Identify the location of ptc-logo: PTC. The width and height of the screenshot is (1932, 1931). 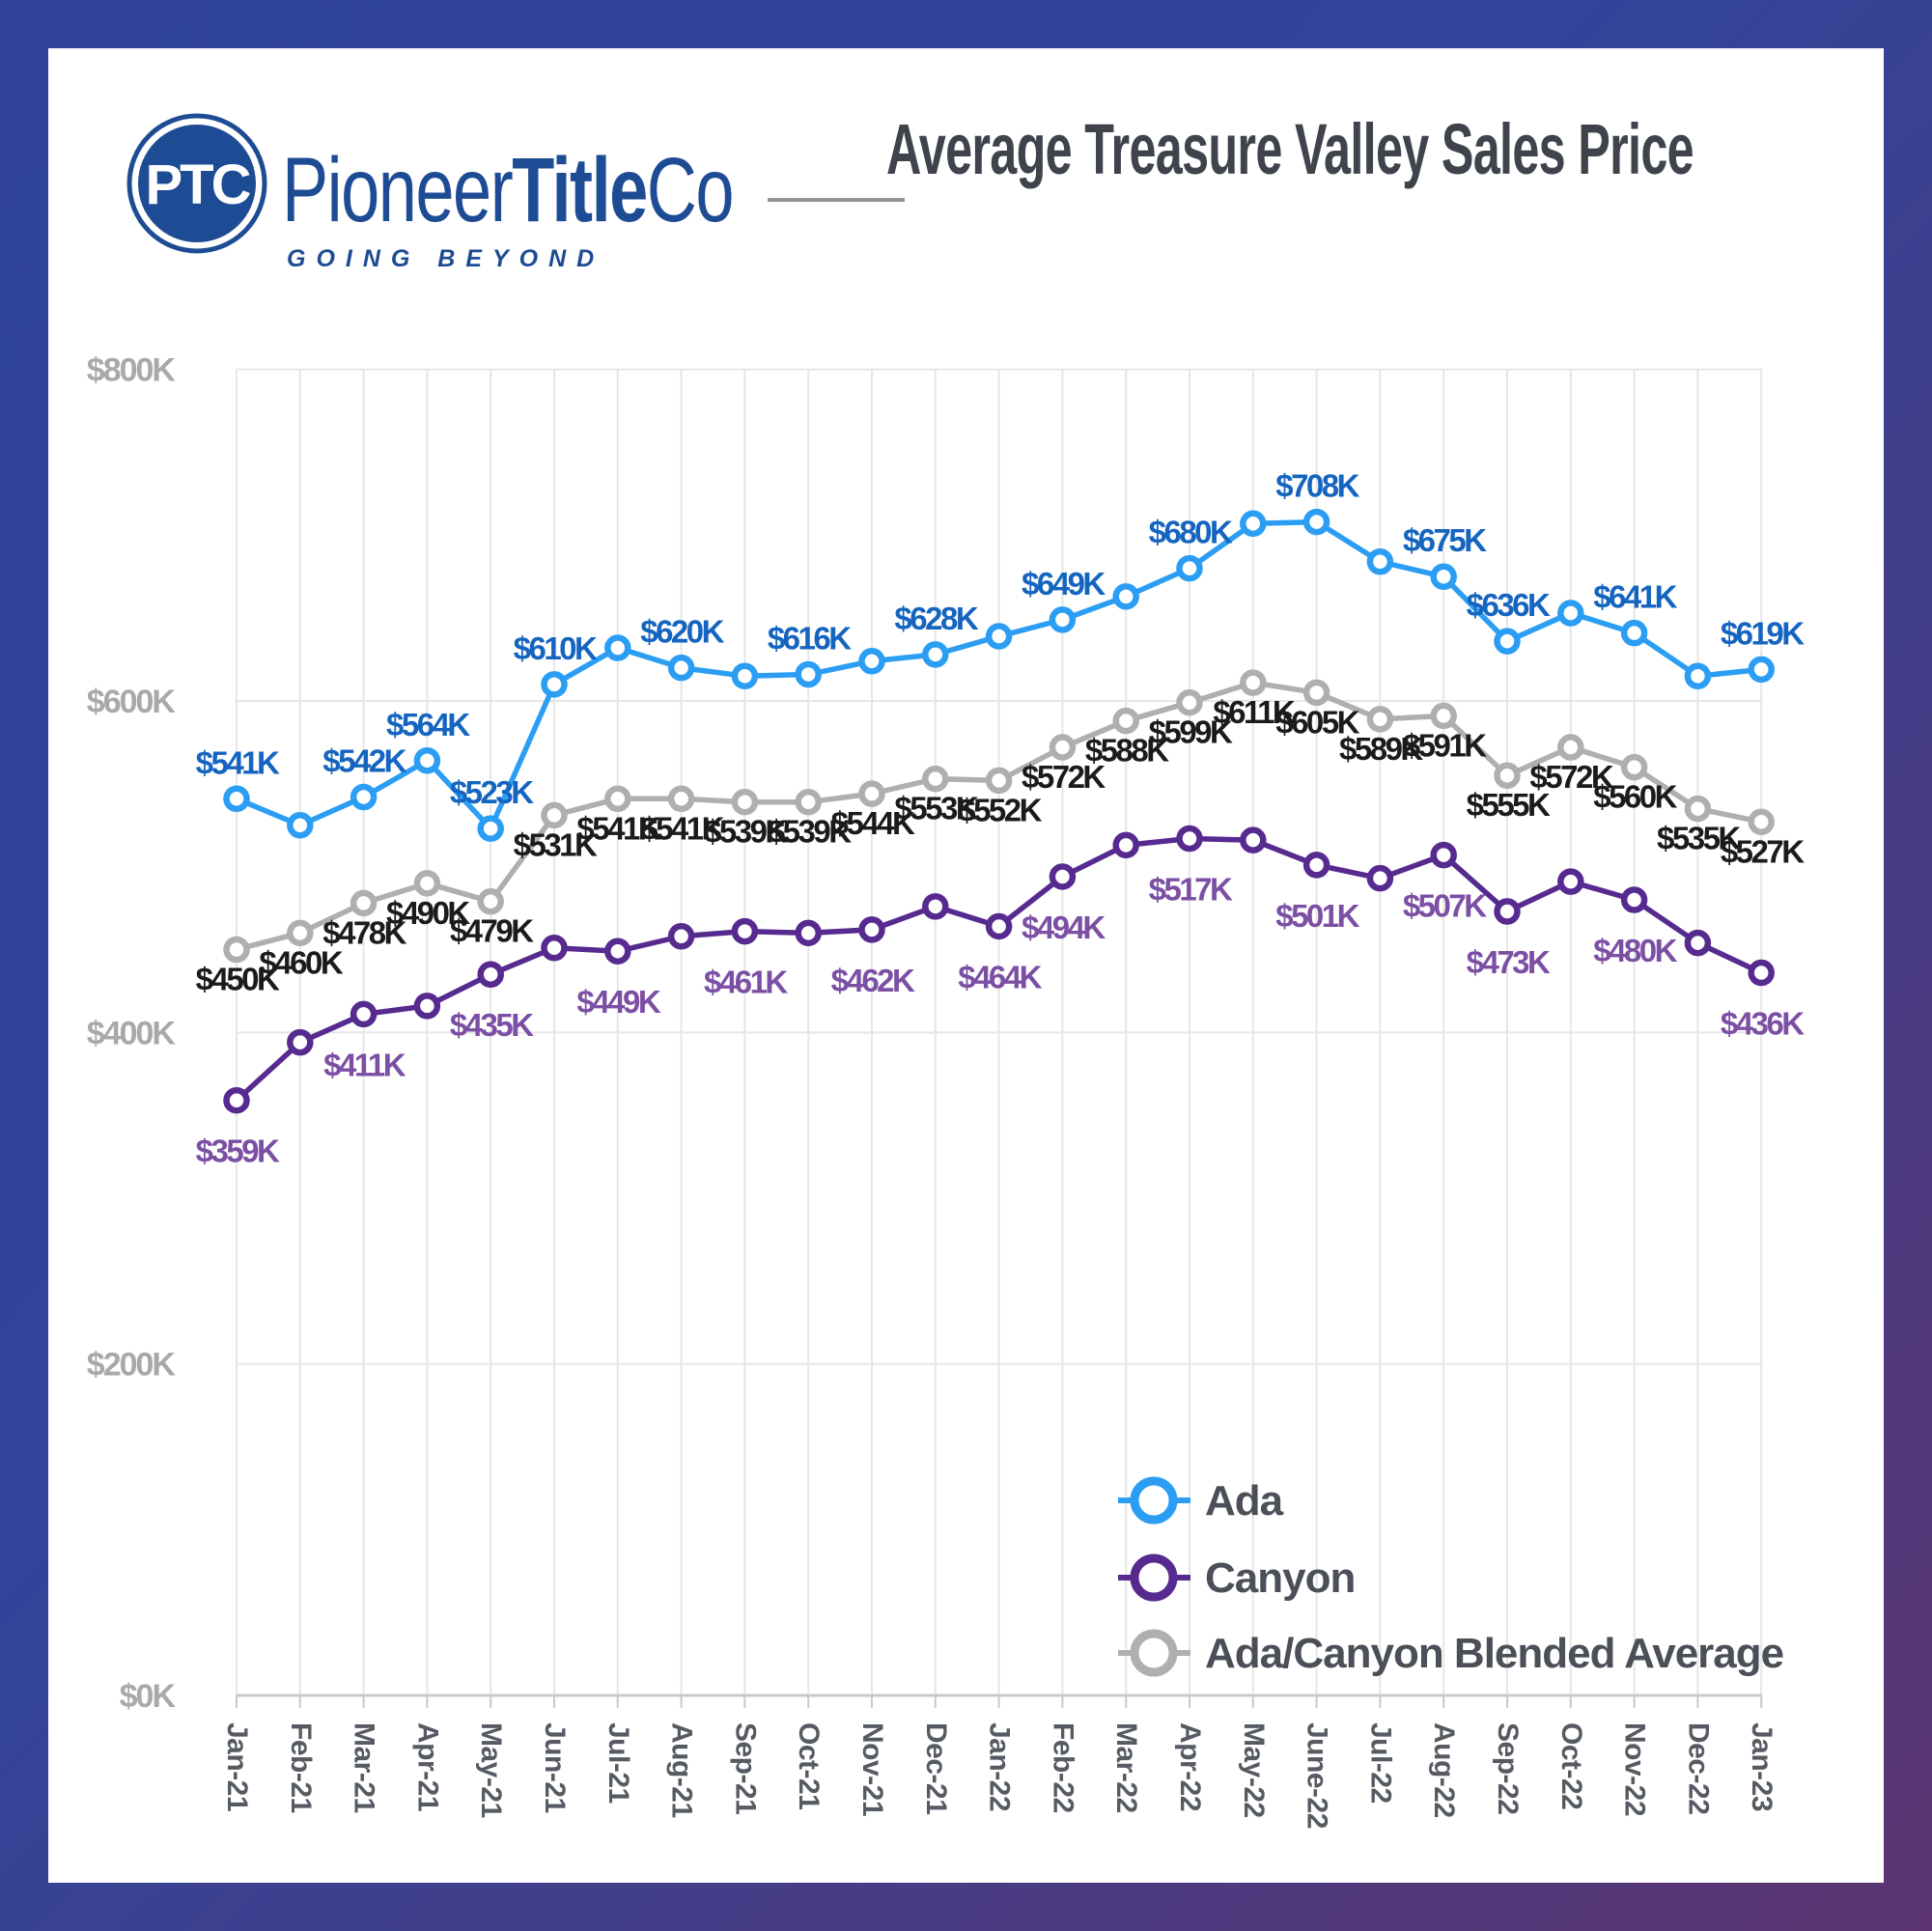
(197, 183).